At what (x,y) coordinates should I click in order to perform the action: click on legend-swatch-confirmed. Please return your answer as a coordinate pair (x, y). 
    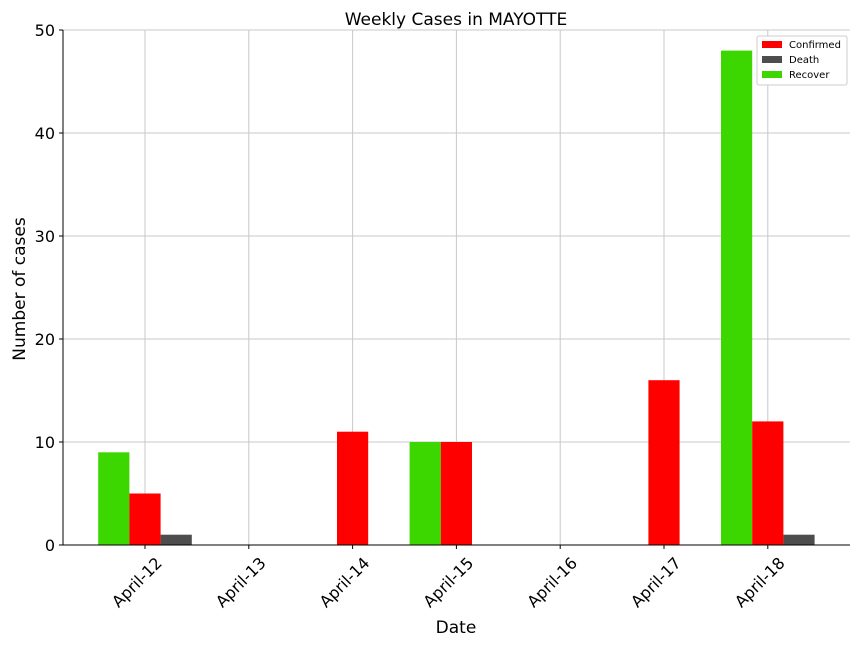
    Looking at the image, I should click on (772, 44).